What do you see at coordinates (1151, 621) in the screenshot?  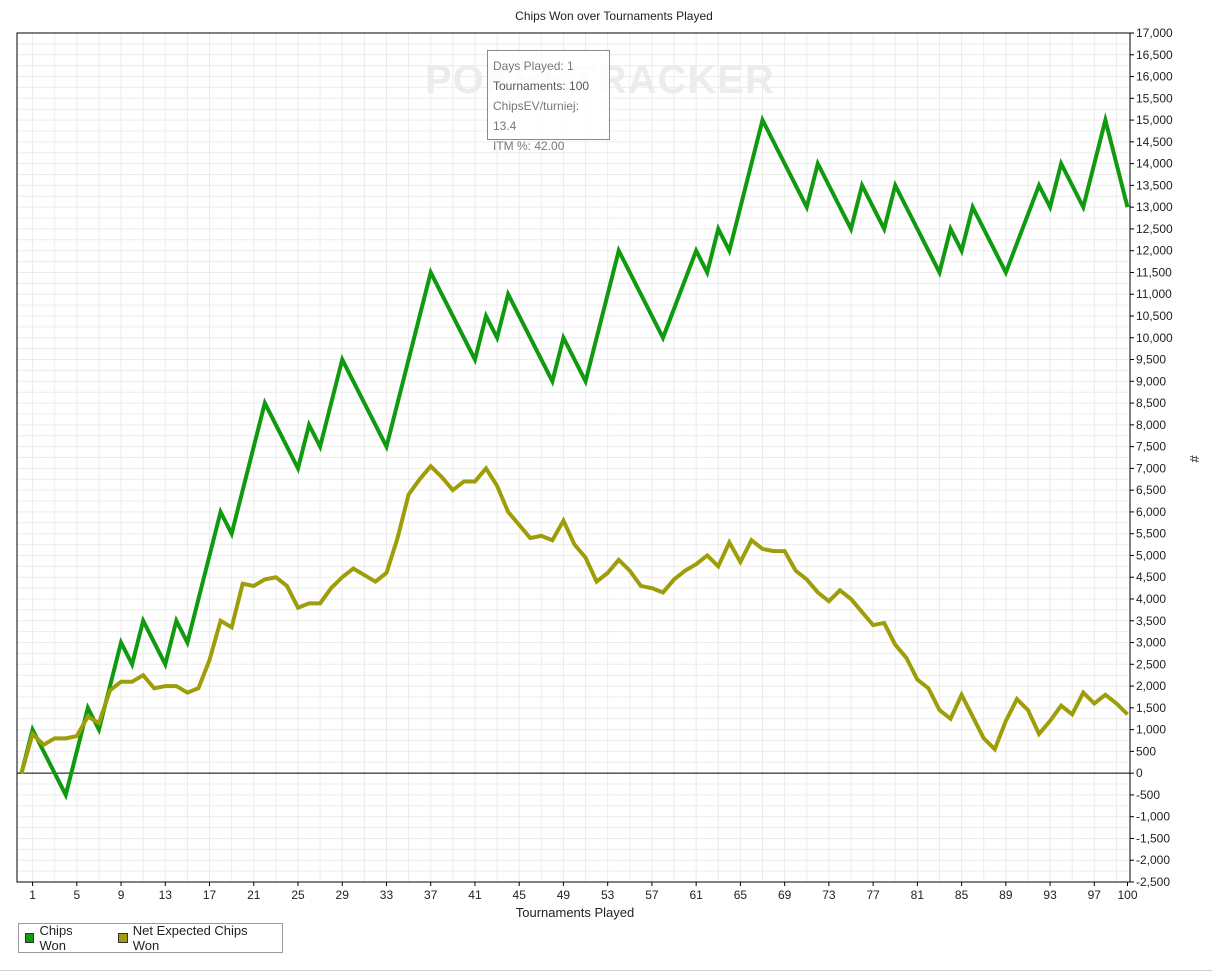 I see `y-tick-label: 3,500` at bounding box center [1151, 621].